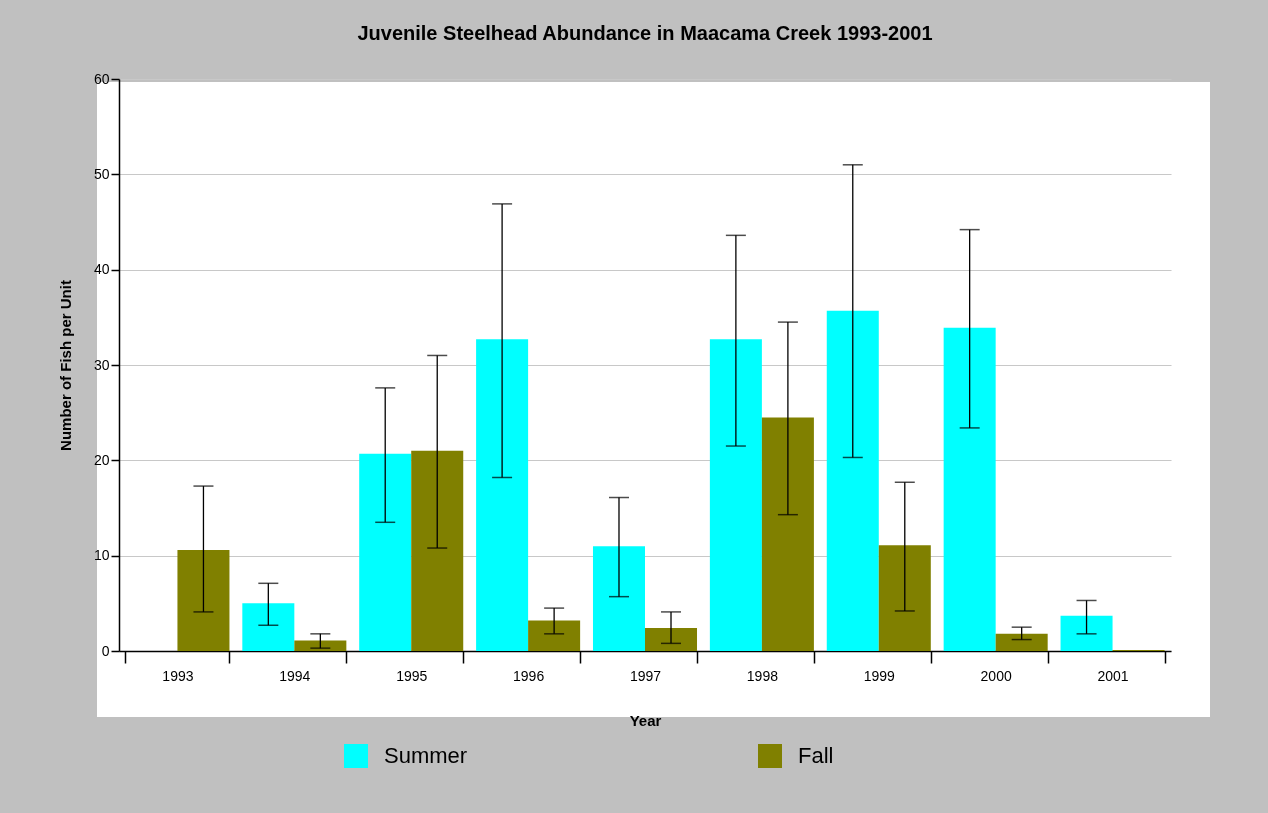 This screenshot has width=1268, height=813. Describe the element at coordinates (101, 459) in the screenshot. I see `y-tick-label: 20` at that location.